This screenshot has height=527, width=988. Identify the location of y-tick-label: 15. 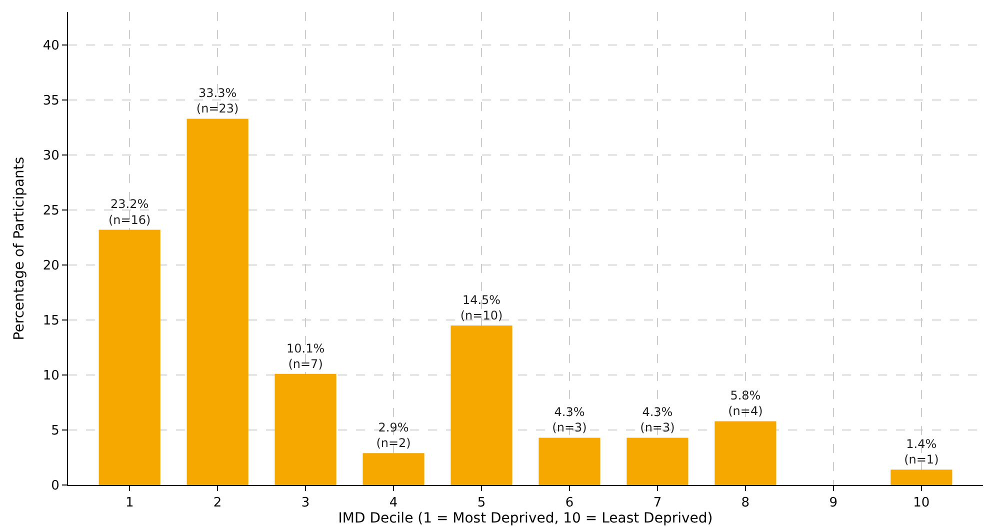
(51, 321).